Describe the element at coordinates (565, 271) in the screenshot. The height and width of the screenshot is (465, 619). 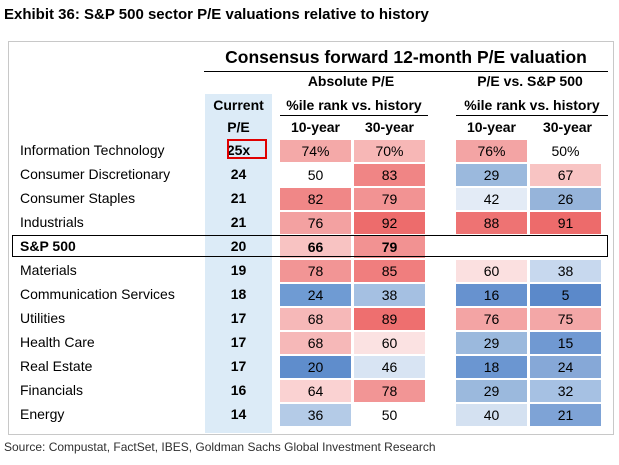
I see `pctile-cell-rel30: 38` at that location.